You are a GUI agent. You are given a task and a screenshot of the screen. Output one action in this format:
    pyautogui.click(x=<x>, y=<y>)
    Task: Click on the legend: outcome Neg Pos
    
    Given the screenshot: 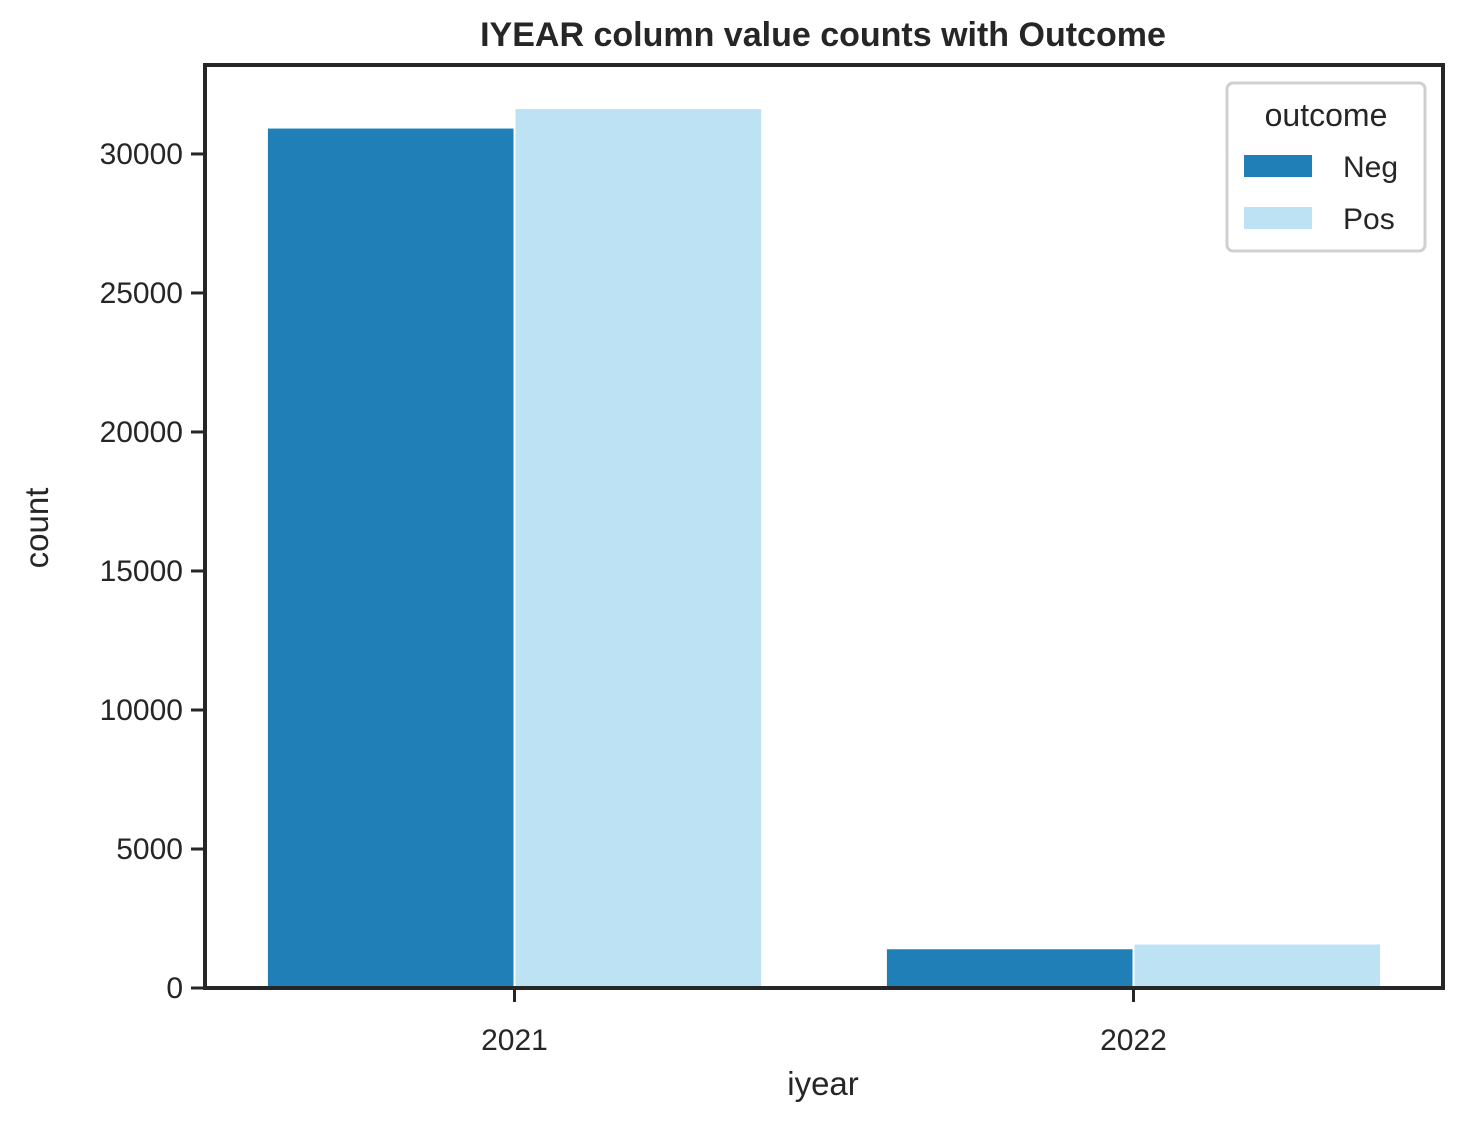 What is the action you would take?
    pyautogui.click(x=1326, y=167)
    